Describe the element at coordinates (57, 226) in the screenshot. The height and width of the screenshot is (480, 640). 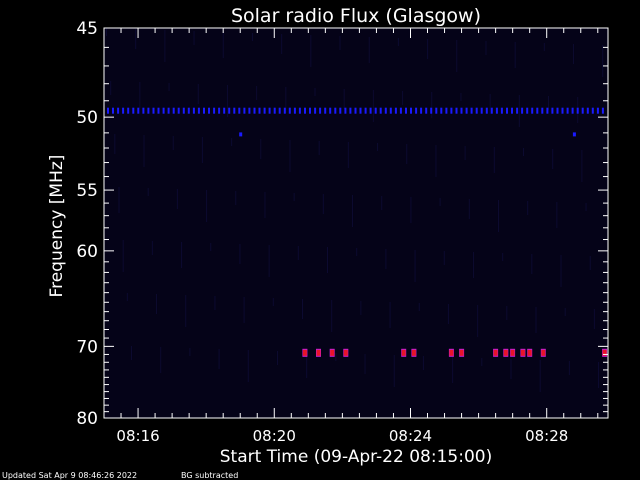
I see `y-axis-label: Frequency [MHz]` at that location.